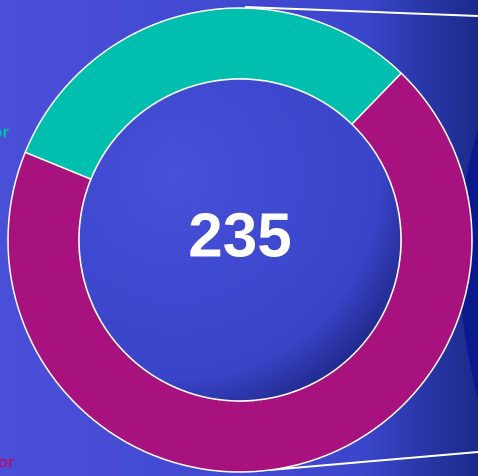  What do you see at coordinates (4, 131) in the screenshot?
I see `legend-label: or` at bounding box center [4, 131].